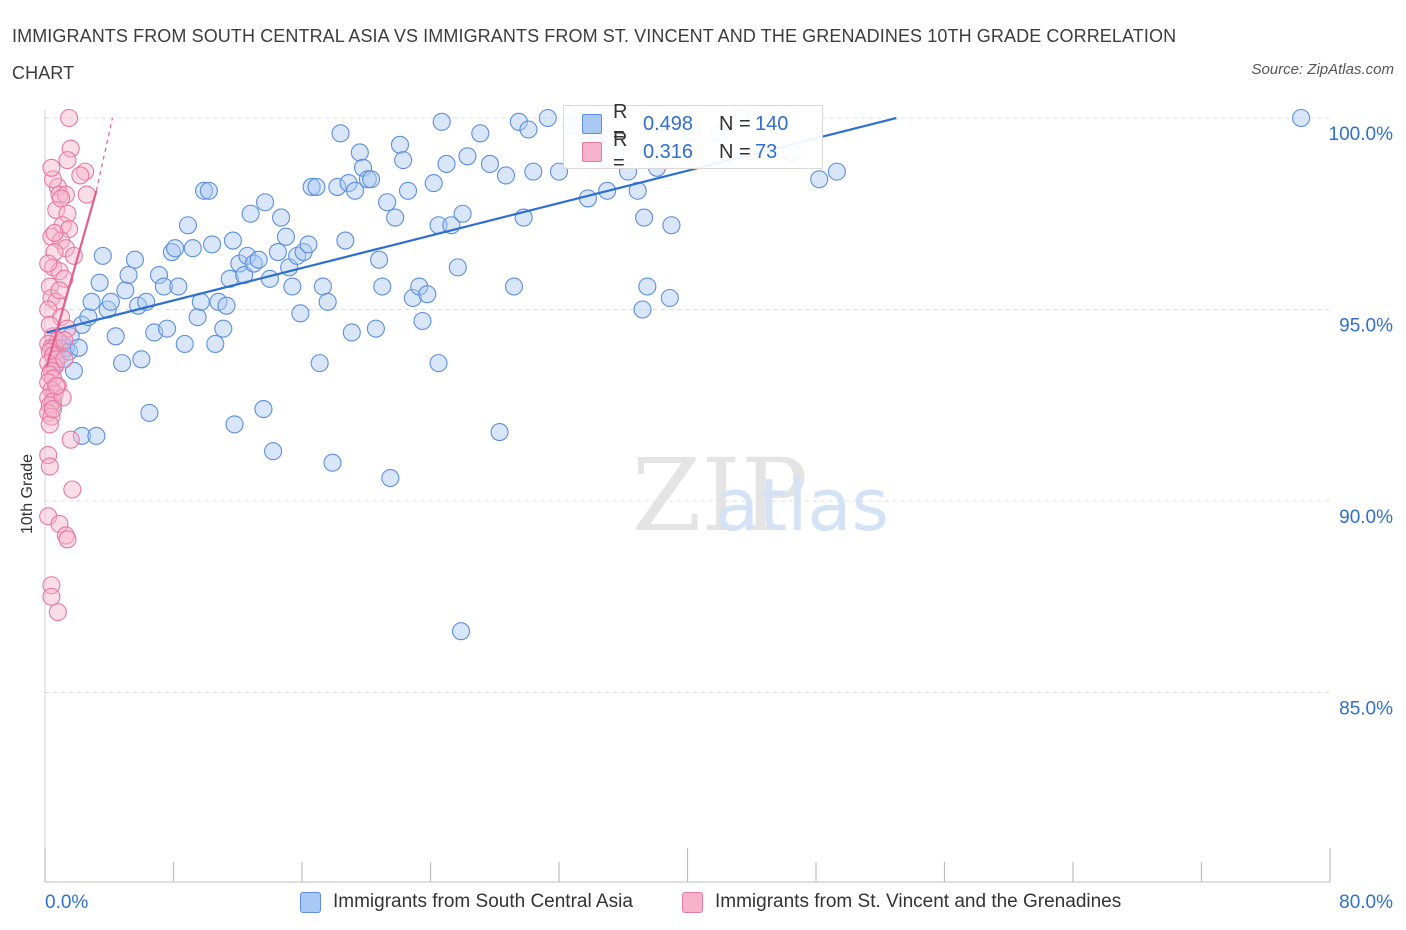 The width and height of the screenshot is (1406, 930). I want to click on r-label: R =, so click(620, 123).